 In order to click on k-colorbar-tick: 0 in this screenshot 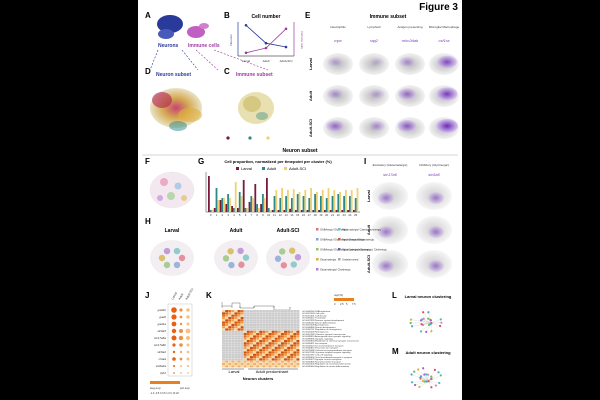, I will do `click(335, 304)`.